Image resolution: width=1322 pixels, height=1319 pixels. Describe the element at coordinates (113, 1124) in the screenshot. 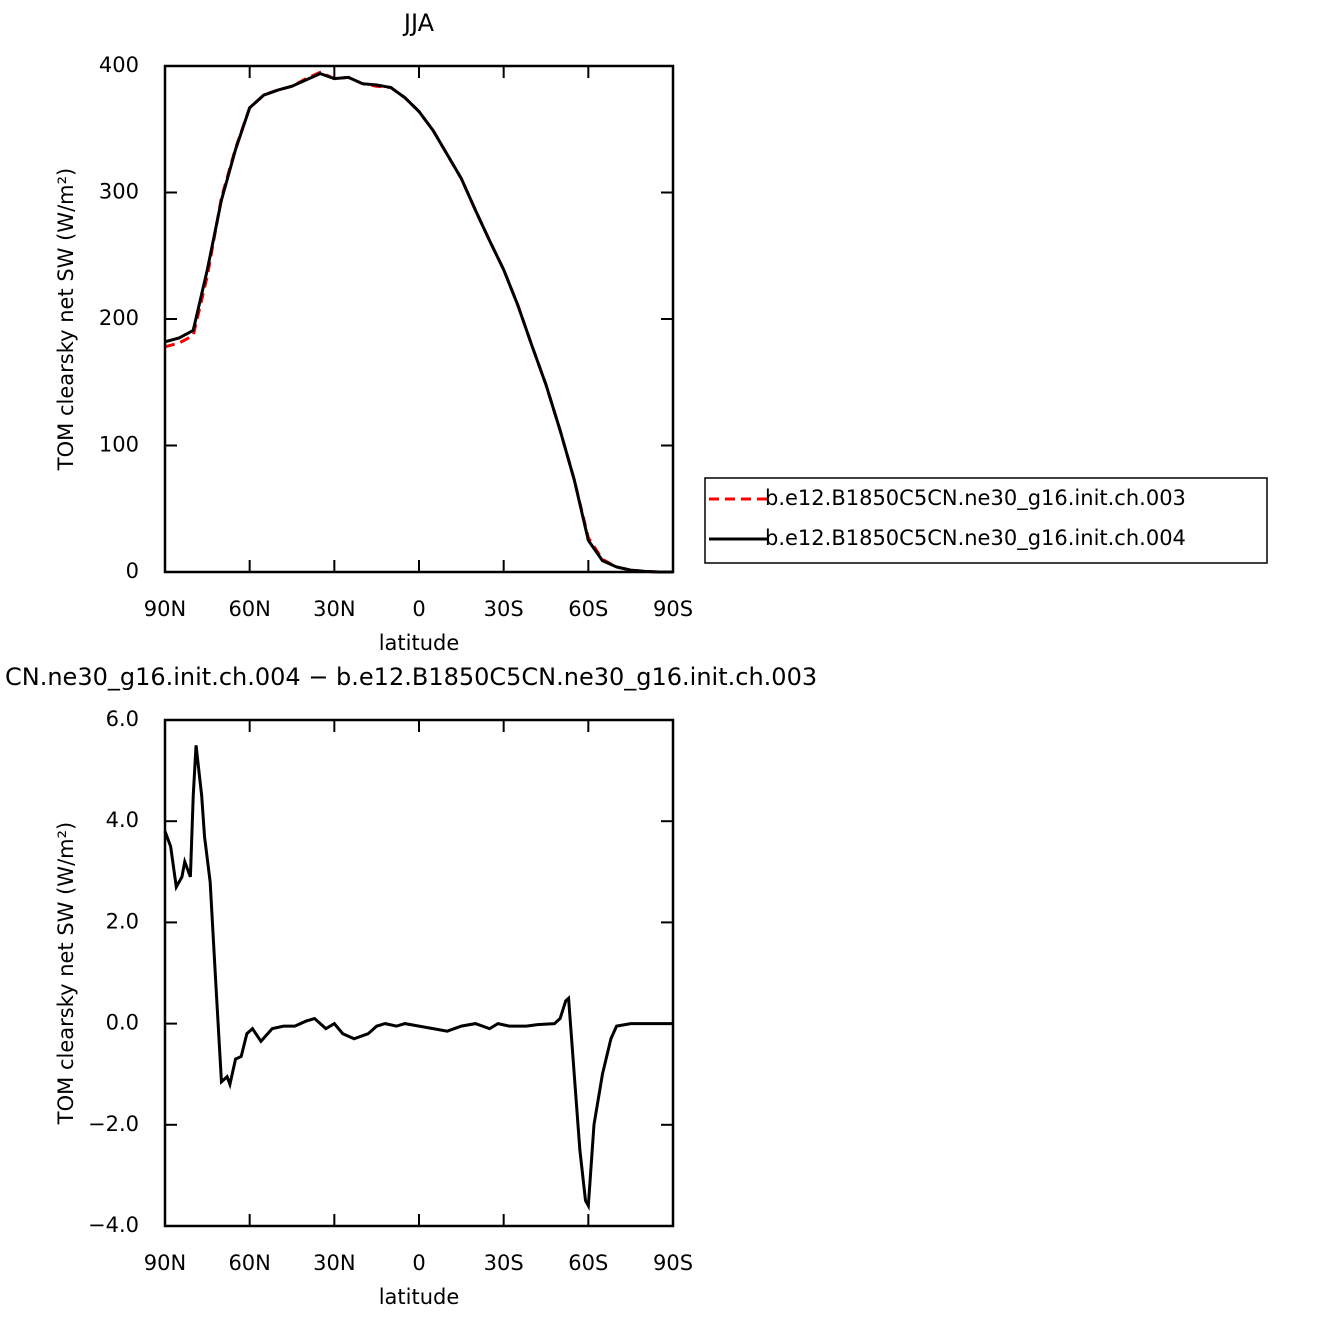

I see `y-tick-label: −2.0` at that location.